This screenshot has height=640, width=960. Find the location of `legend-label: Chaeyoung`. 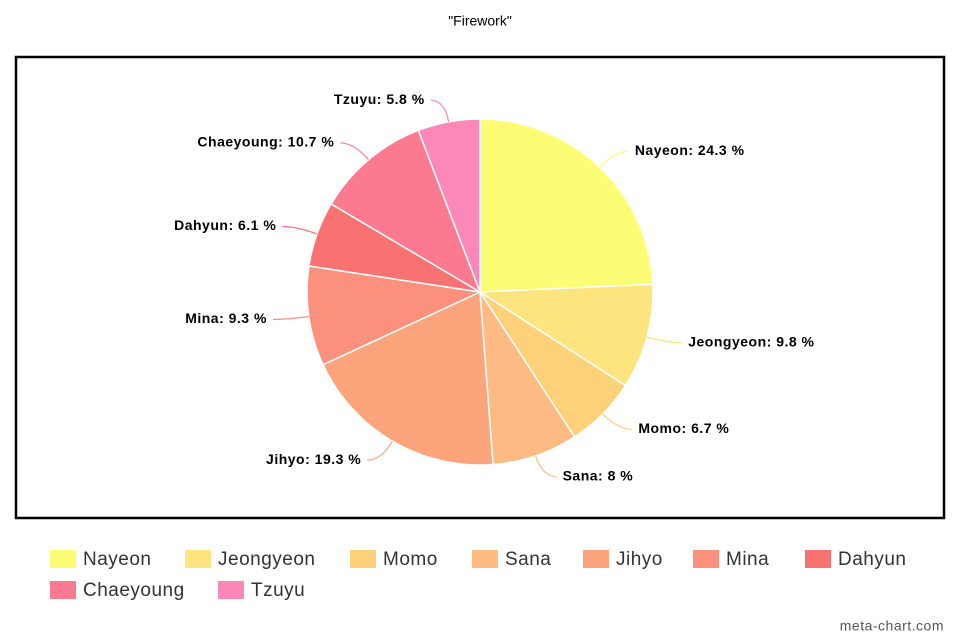

legend-label: Chaeyoung is located at coordinates (134, 590).